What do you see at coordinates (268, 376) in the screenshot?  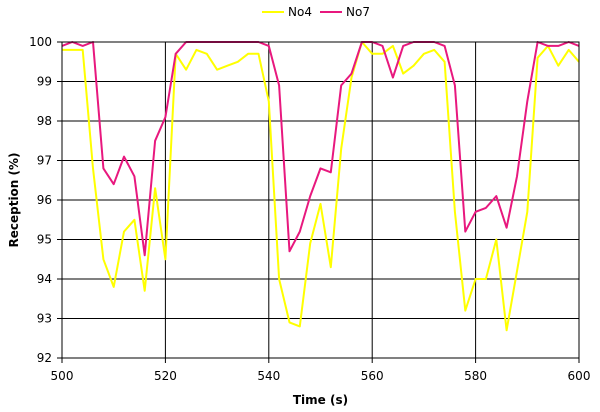 I see `x-tick-label: 540` at bounding box center [268, 376].